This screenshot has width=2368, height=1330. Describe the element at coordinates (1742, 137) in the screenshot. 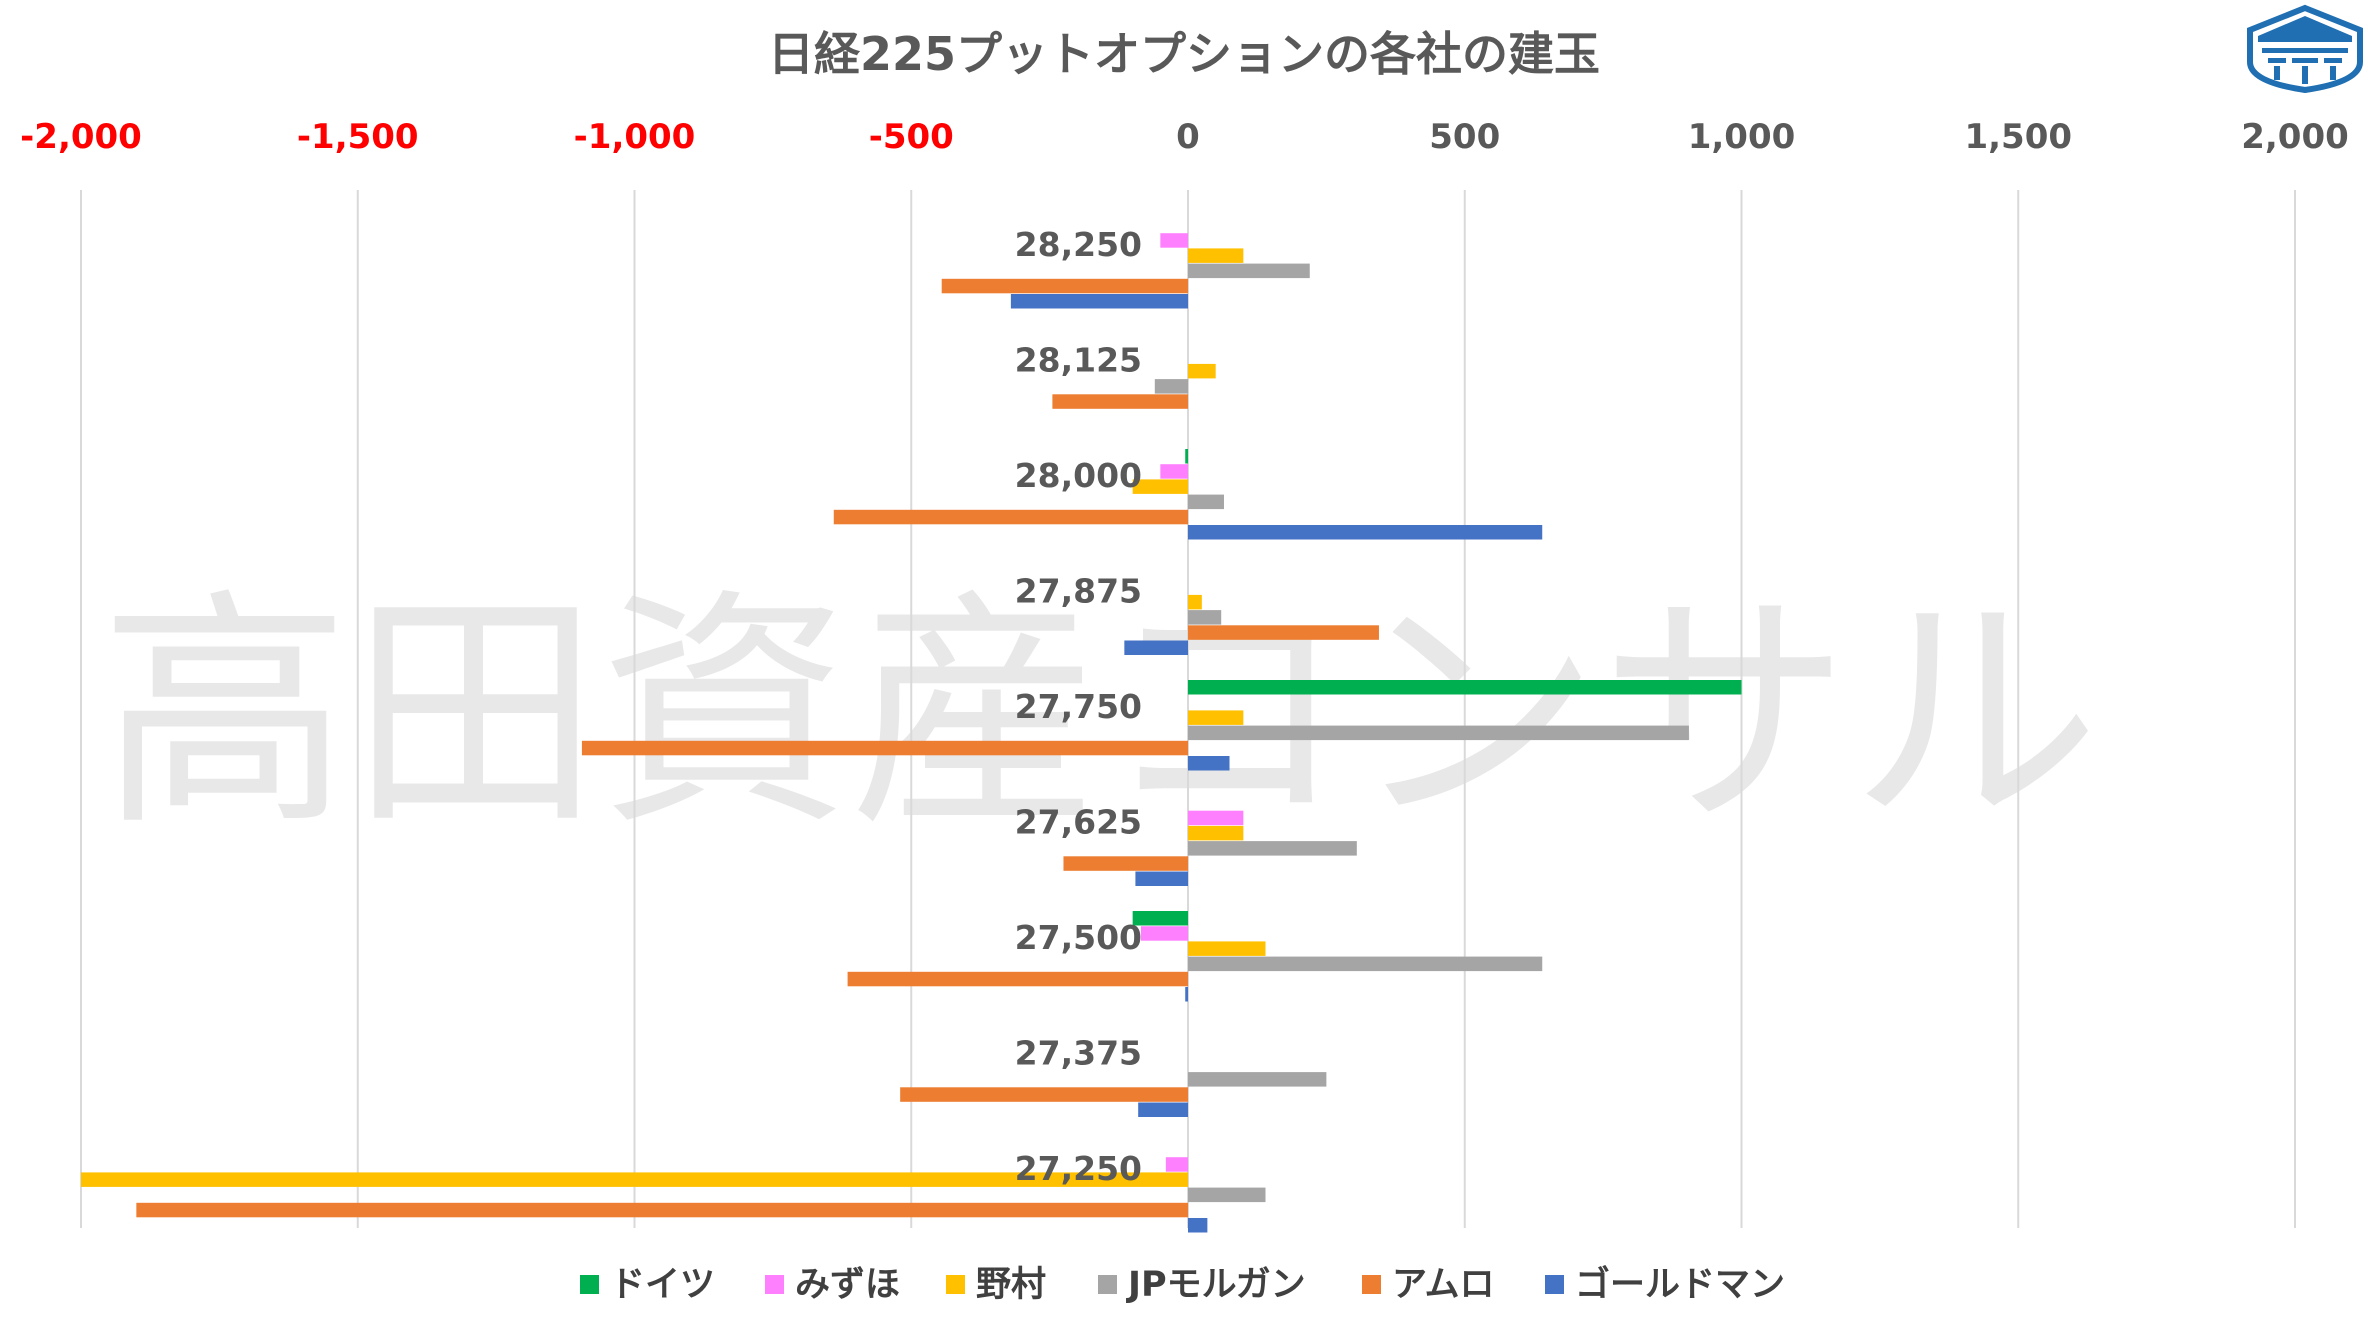

I see `x-tick-label: 1,000` at that location.